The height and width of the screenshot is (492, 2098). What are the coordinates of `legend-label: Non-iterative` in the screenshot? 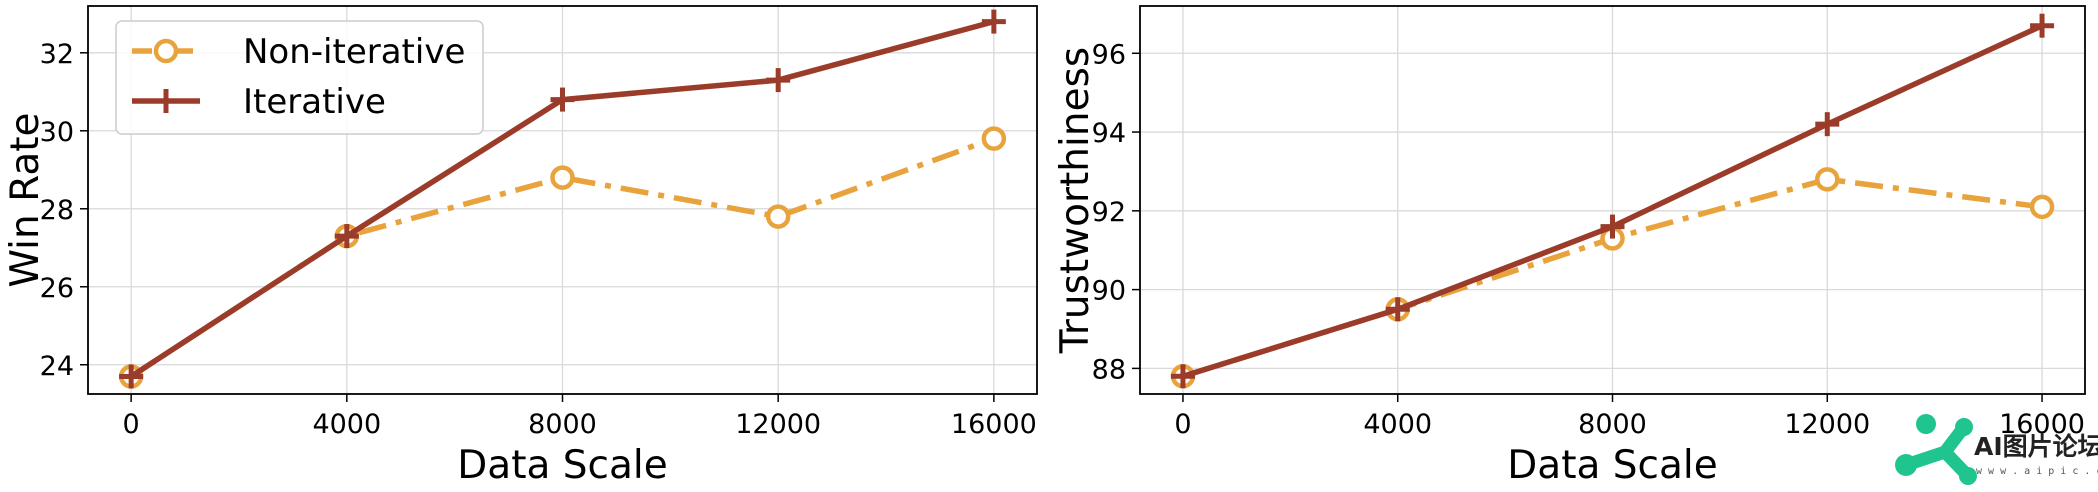 It's located at (354, 52).